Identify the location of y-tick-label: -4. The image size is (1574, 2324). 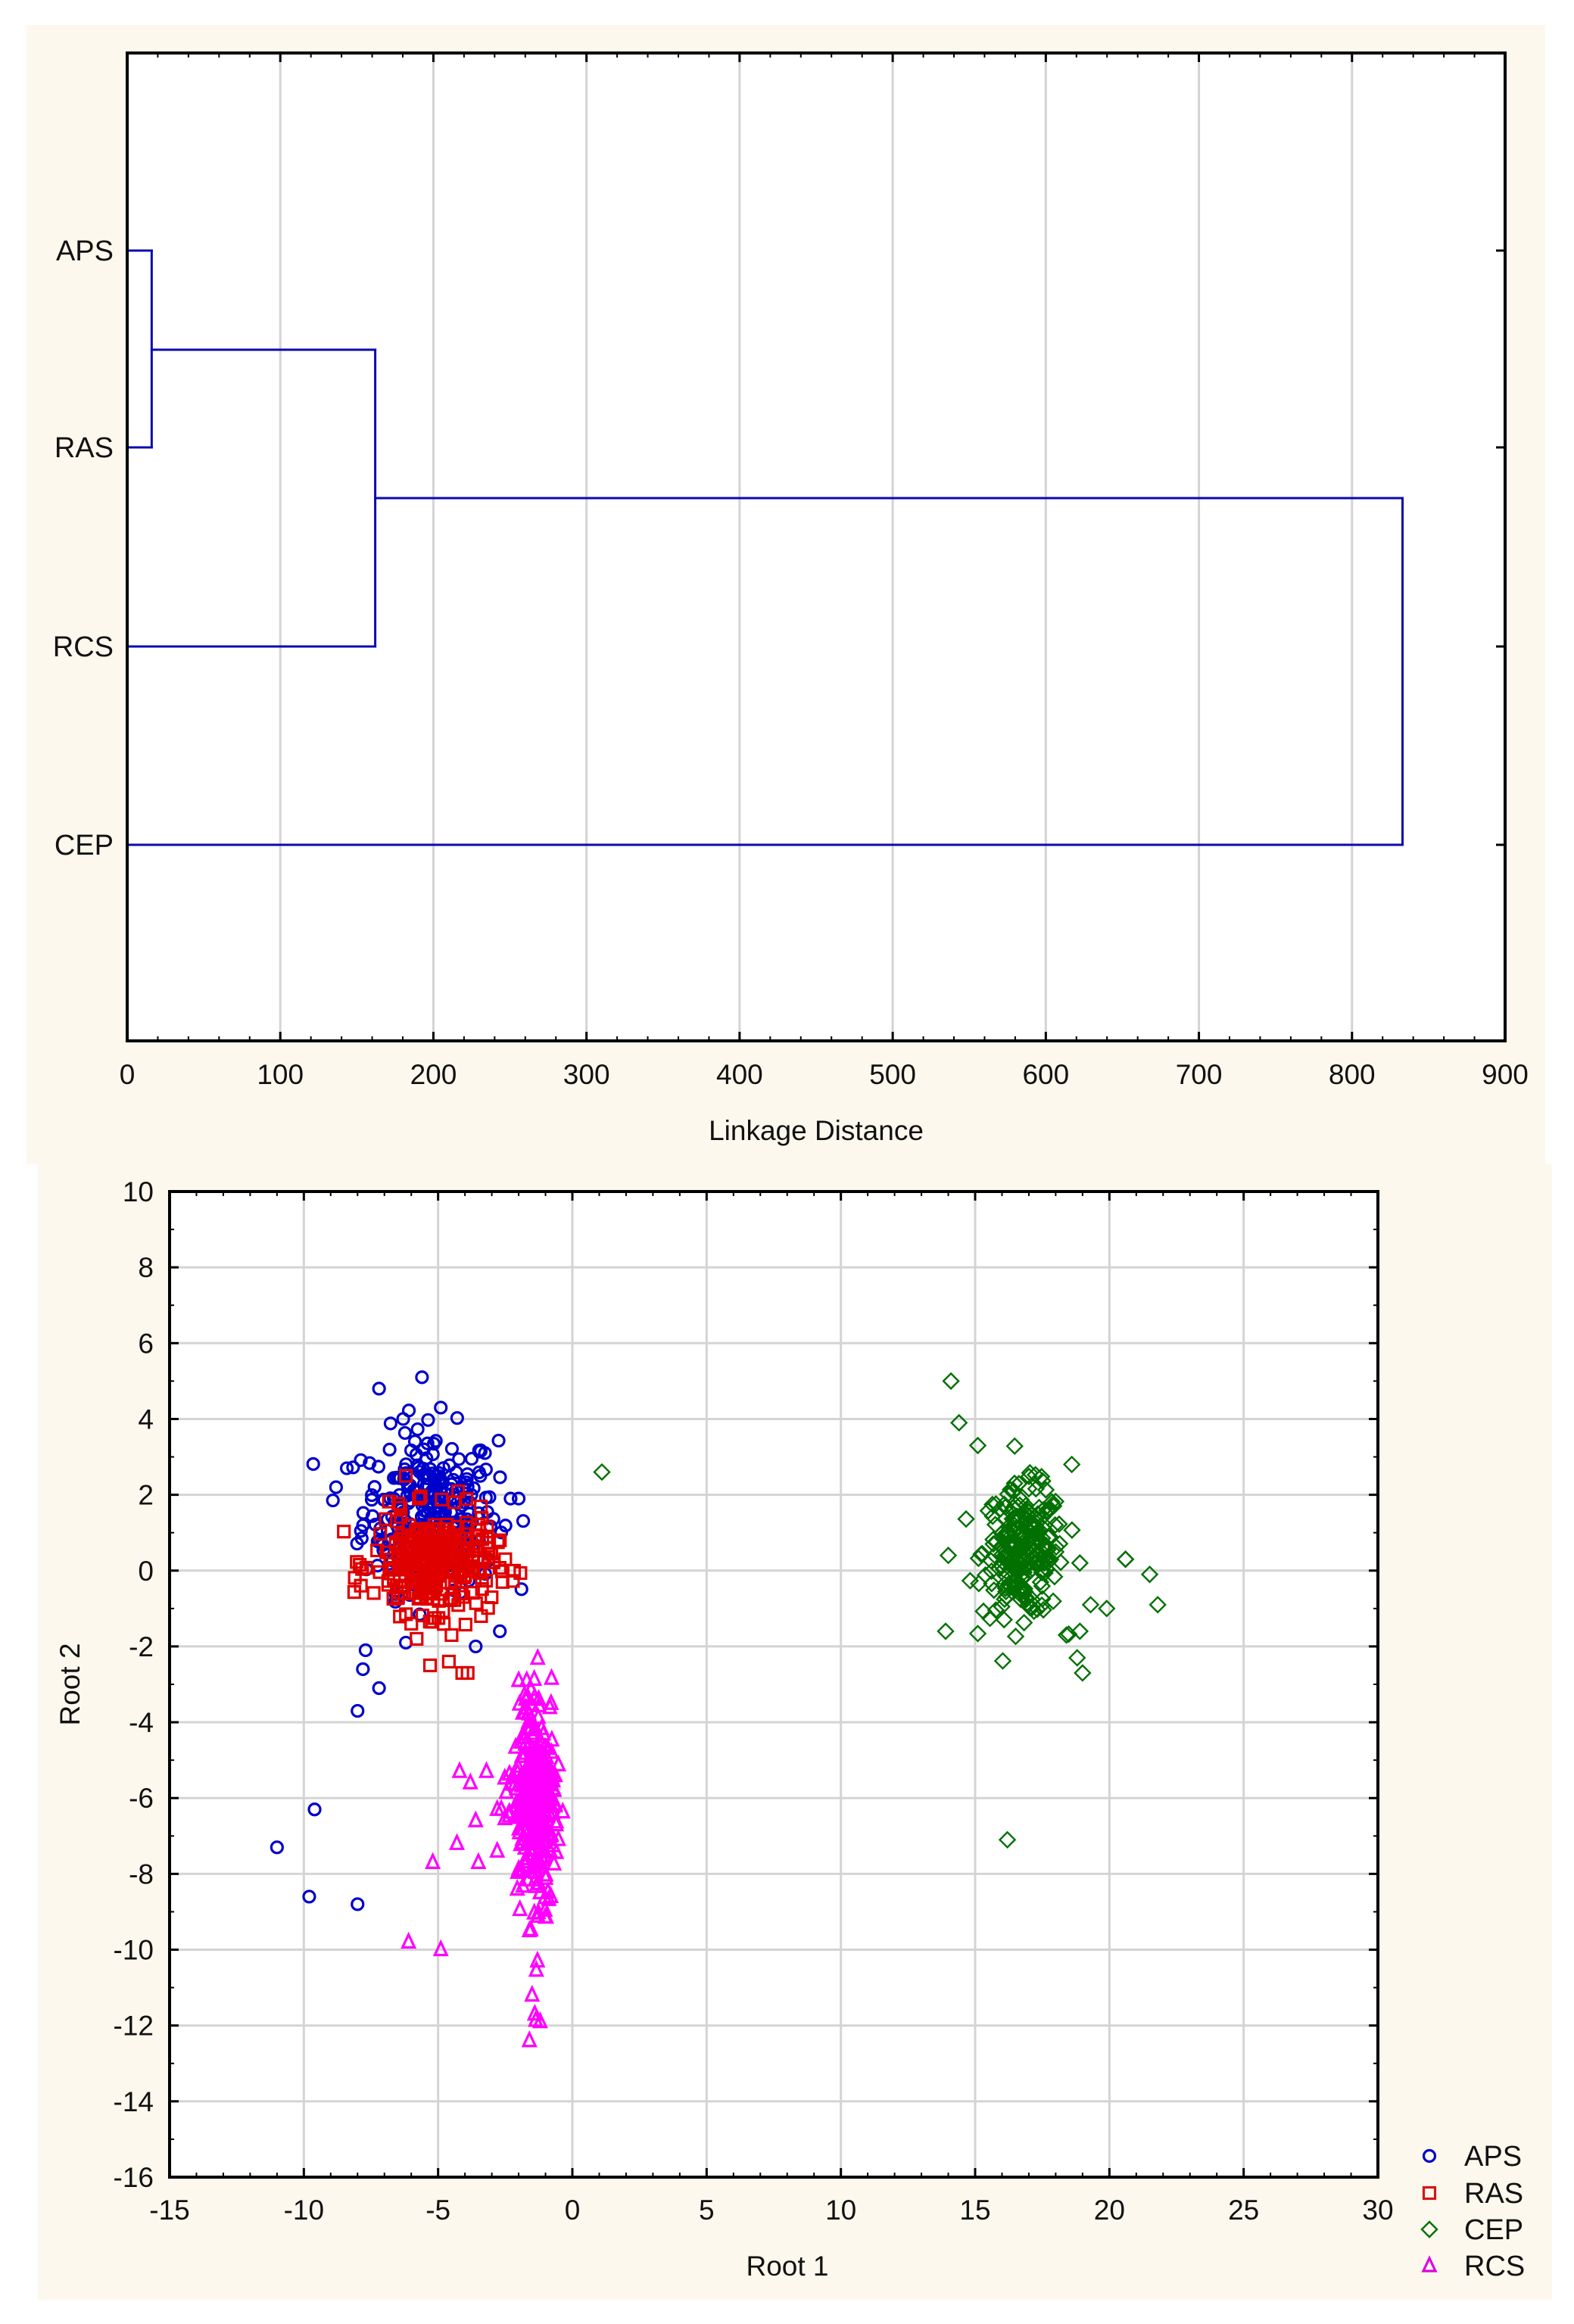
(141, 1723).